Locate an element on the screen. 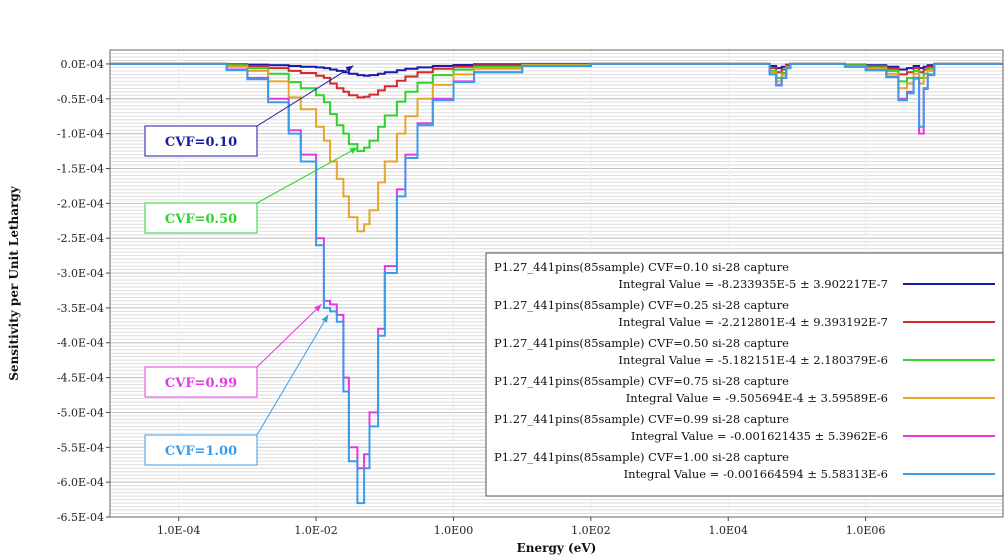  annotation-label: CVF=1.00 is located at coordinates (201, 451).